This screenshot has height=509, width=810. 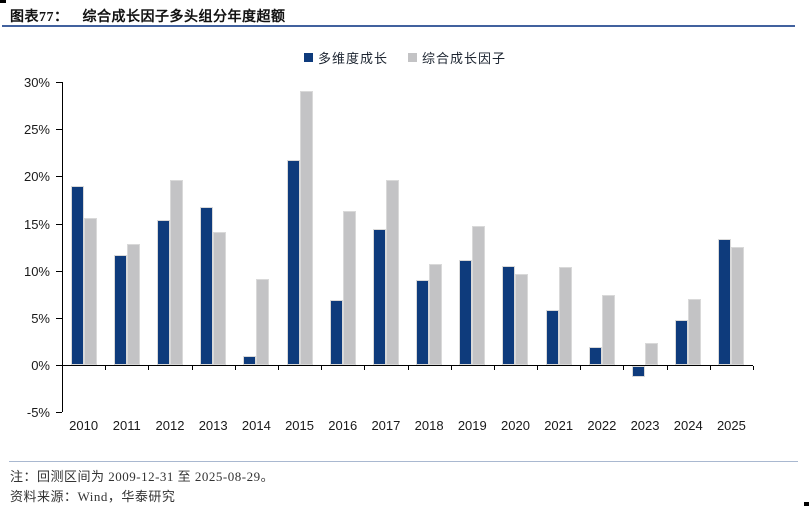 What do you see at coordinates (466, 312) in the screenshot?
I see `bar-2019-series1` at bounding box center [466, 312].